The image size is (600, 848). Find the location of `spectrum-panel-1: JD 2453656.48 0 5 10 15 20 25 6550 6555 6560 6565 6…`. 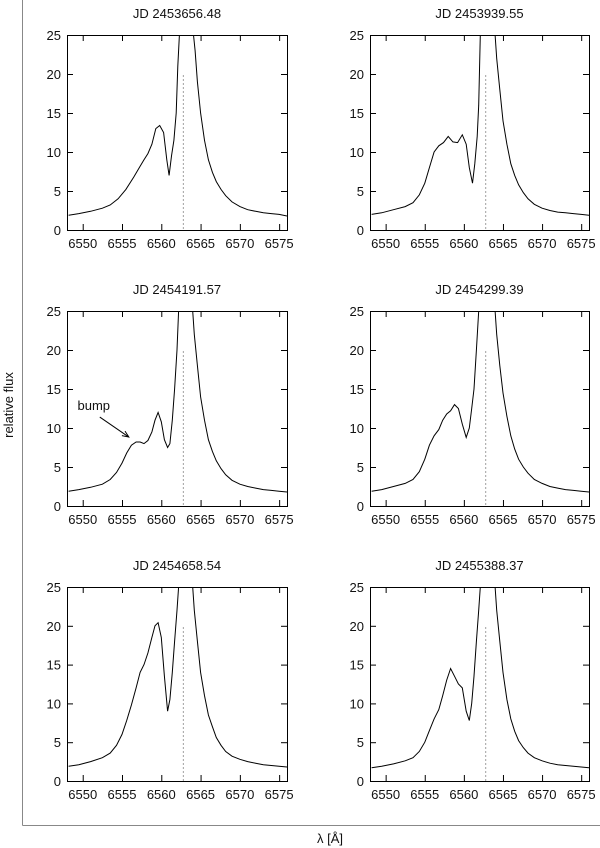

spectrum-panel-1: JD 2453656.48 0 5 10 15 20 25 6550 6555 6560 6565 6… is located at coordinates (170, 128).